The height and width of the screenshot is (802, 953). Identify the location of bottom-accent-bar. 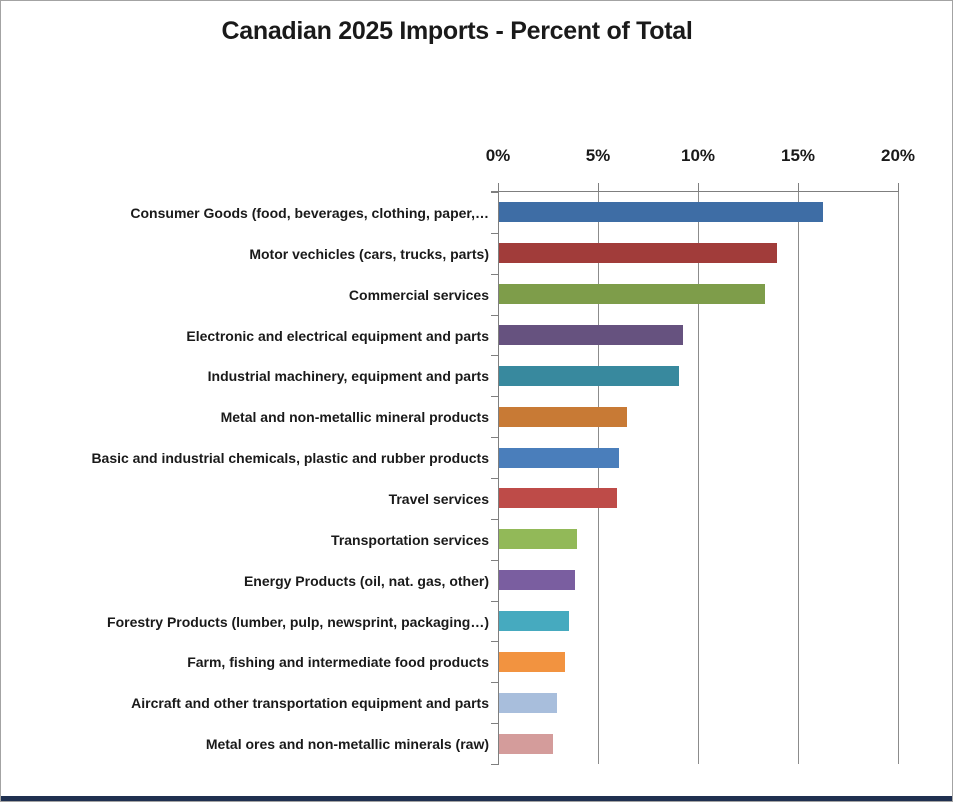
(476, 798).